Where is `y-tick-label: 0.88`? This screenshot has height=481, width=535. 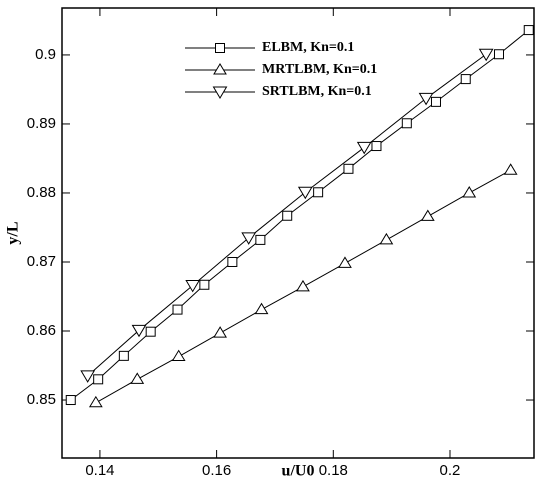 y-tick-label: 0.88 is located at coordinates (41, 192).